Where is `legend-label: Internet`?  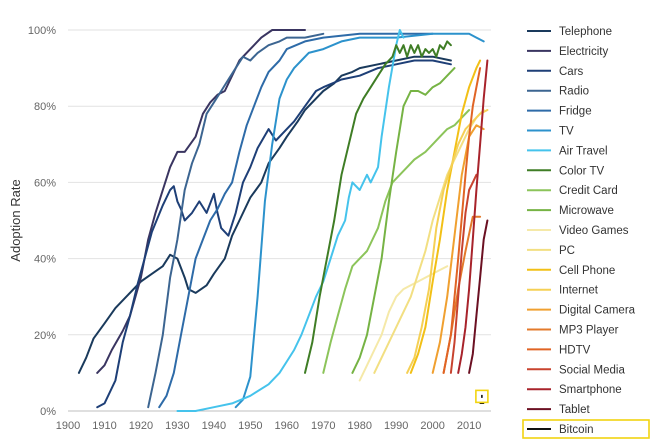 legend-label: Internet is located at coordinates (579, 291).